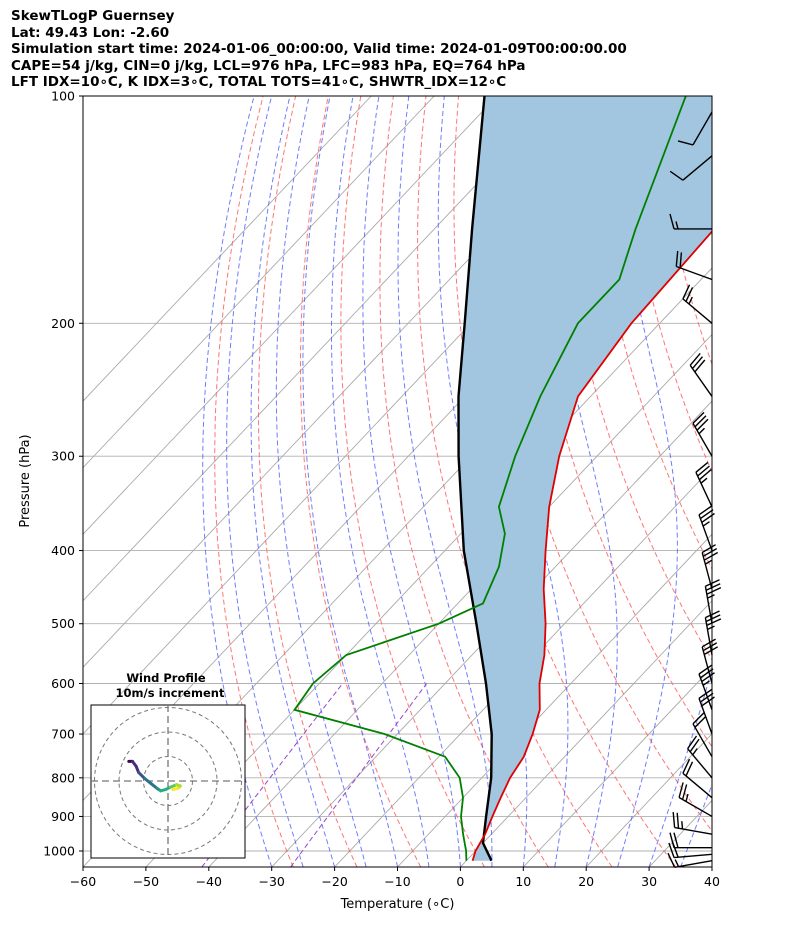 Image resolution: width=794 pixels, height=937 pixels. Describe the element at coordinates (712, 881) in the screenshot. I see `x-tick-label: 40` at that location.